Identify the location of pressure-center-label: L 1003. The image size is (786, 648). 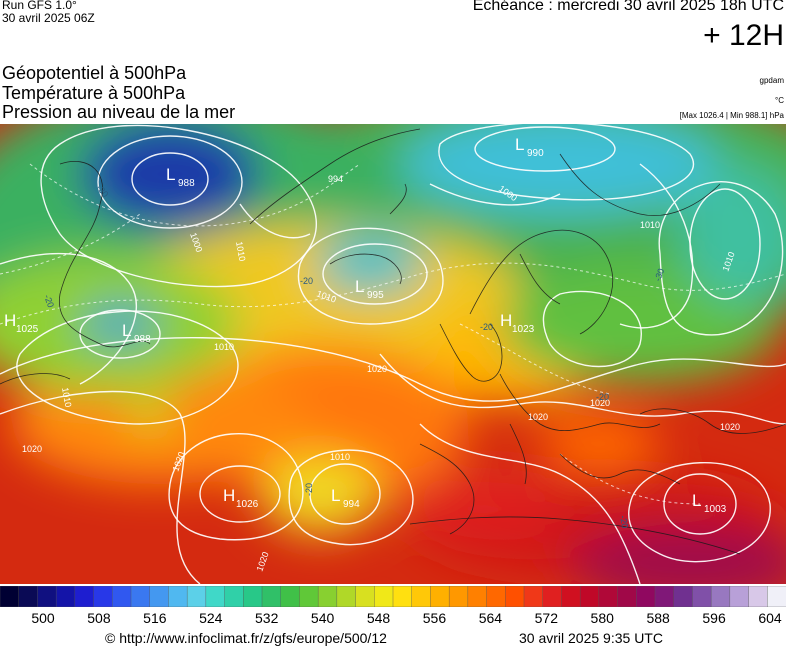
(709, 503).